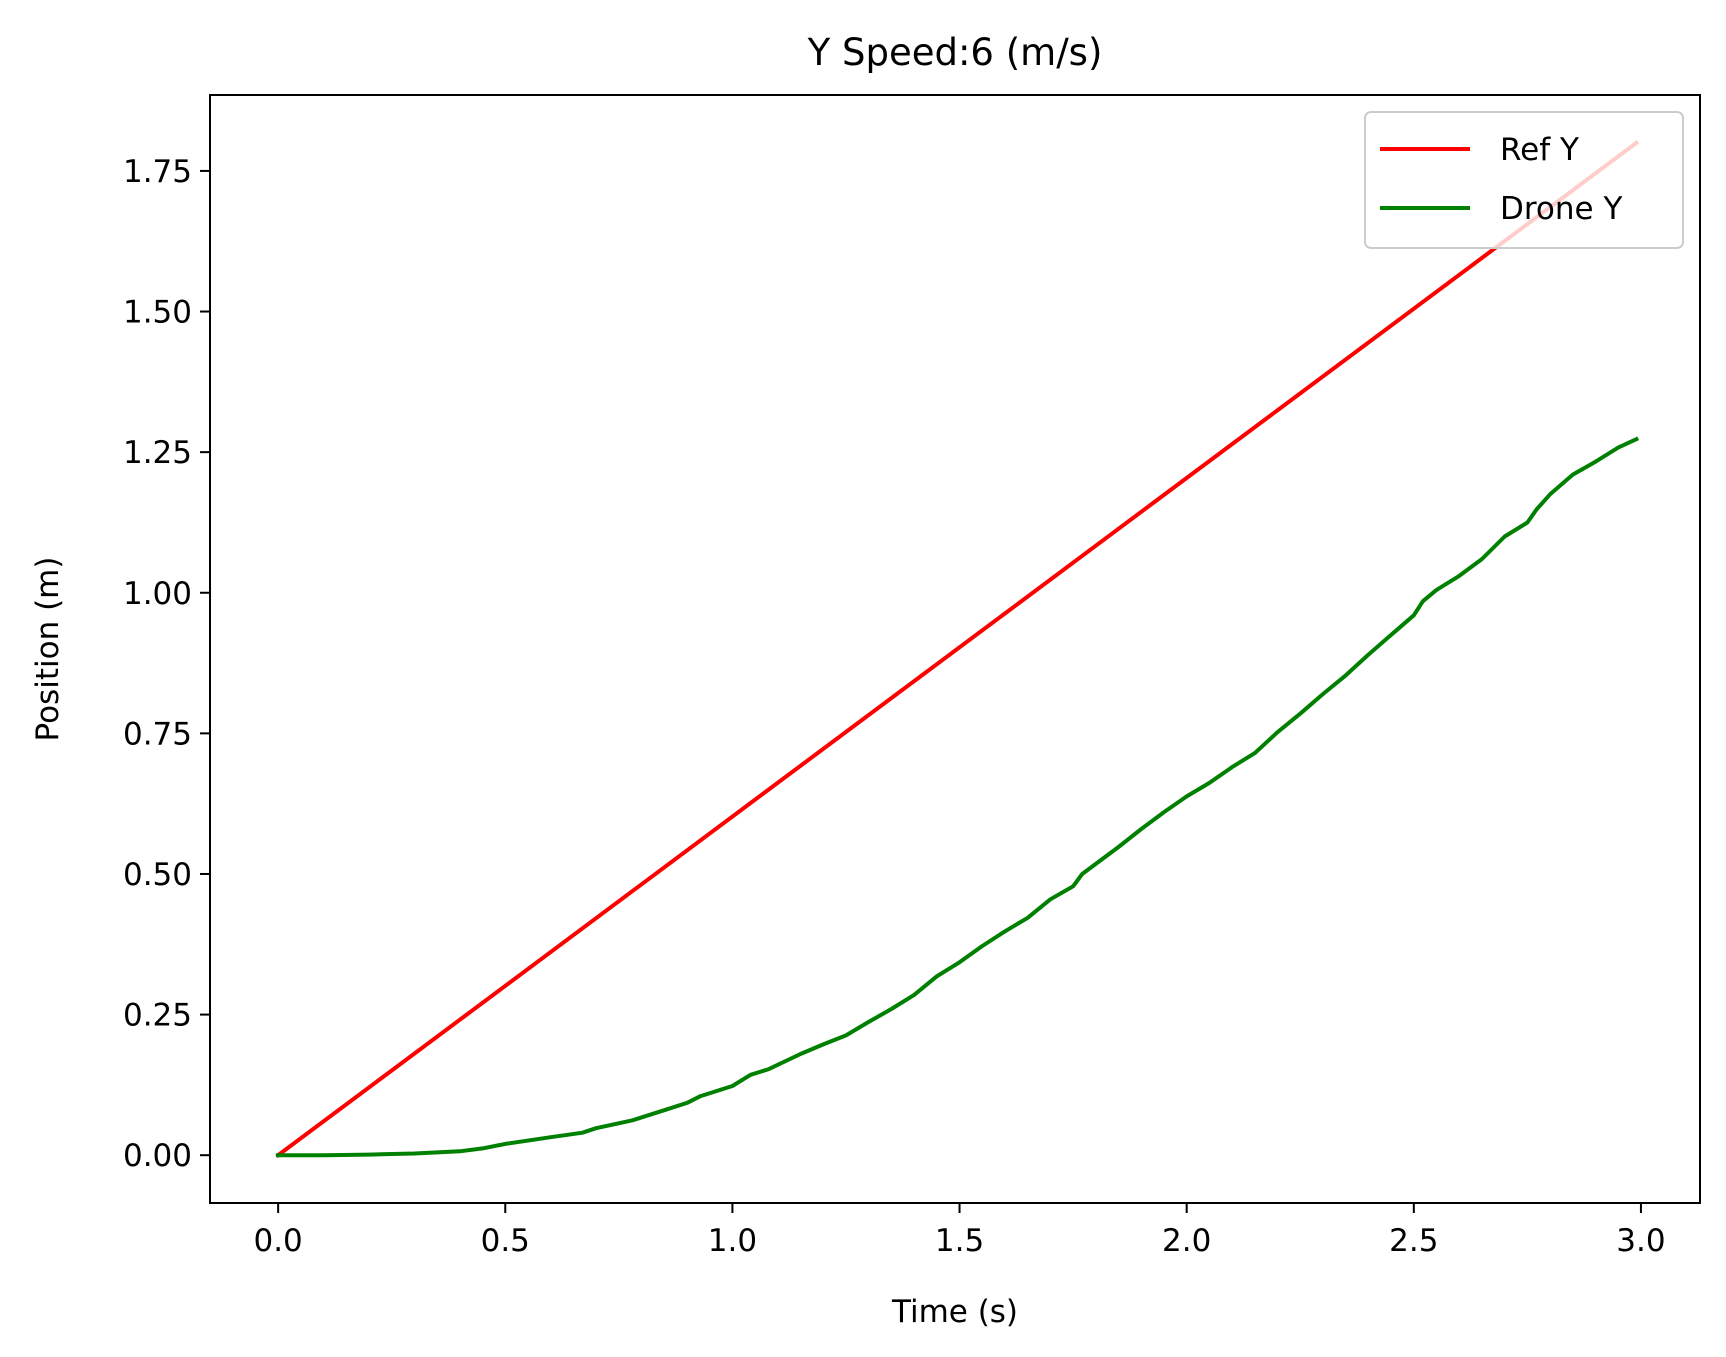 The width and height of the screenshot is (1726, 1357). Describe the element at coordinates (157, 453) in the screenshot. I see `y-tick-label: 1.25` at that location.